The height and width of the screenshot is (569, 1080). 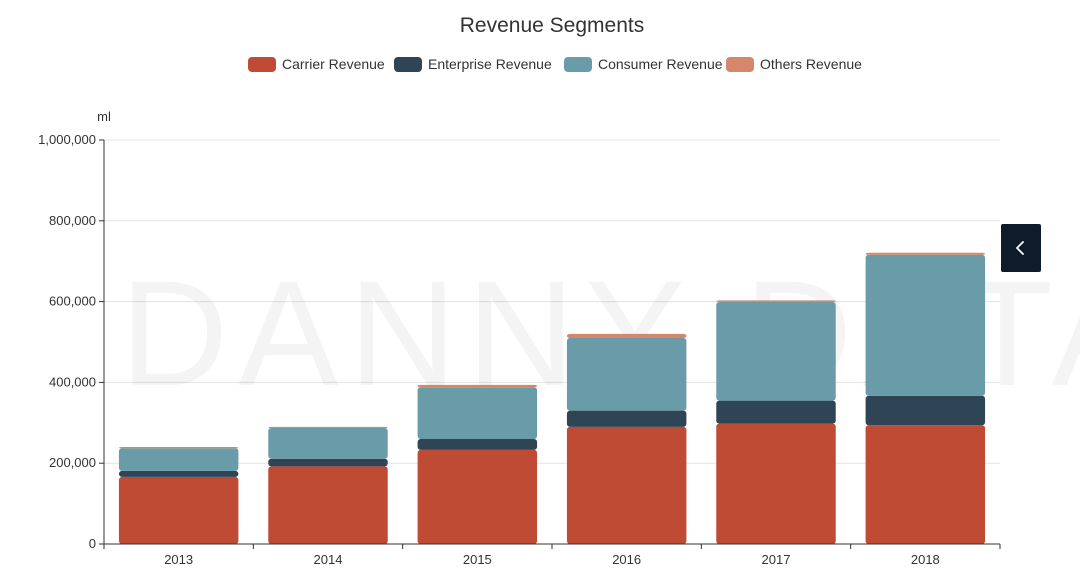 What do you see at coordinates (776, 351) in the screenshot?
I see `bar-consumer-revenue-2017` at bounding box center [776, 351].